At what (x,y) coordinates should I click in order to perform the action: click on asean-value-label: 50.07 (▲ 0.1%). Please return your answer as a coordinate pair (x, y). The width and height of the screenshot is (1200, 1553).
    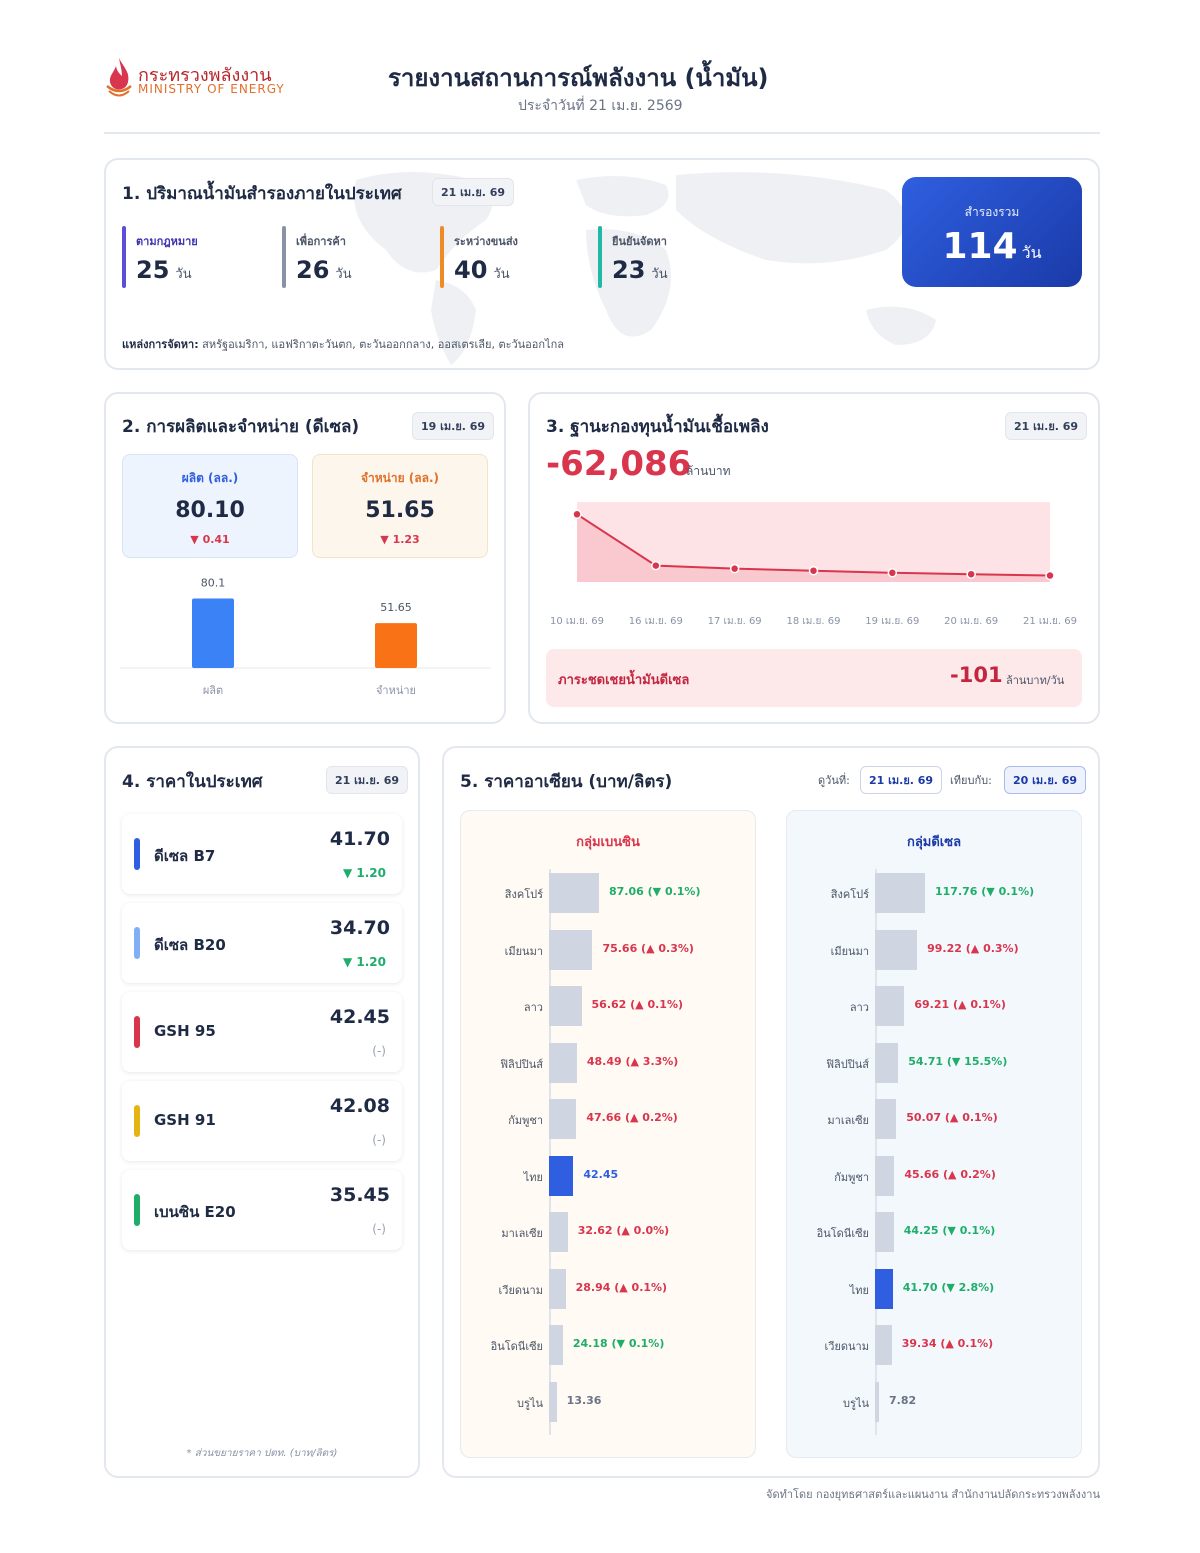
    Looking at the image, I should click on (952, 1117).